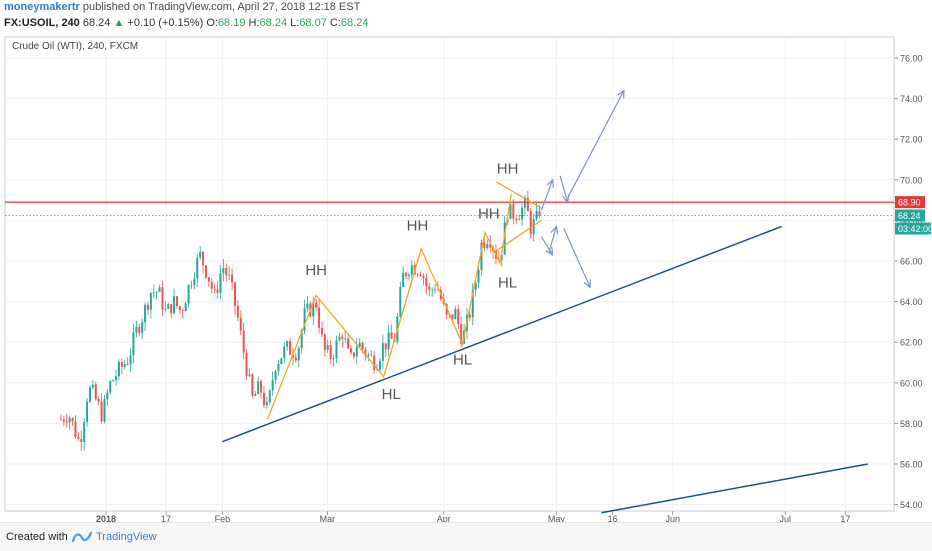  Describe the element at coordinates (911, 343) in the screenshot. I see `y-tick-label: 62.00` at that location.